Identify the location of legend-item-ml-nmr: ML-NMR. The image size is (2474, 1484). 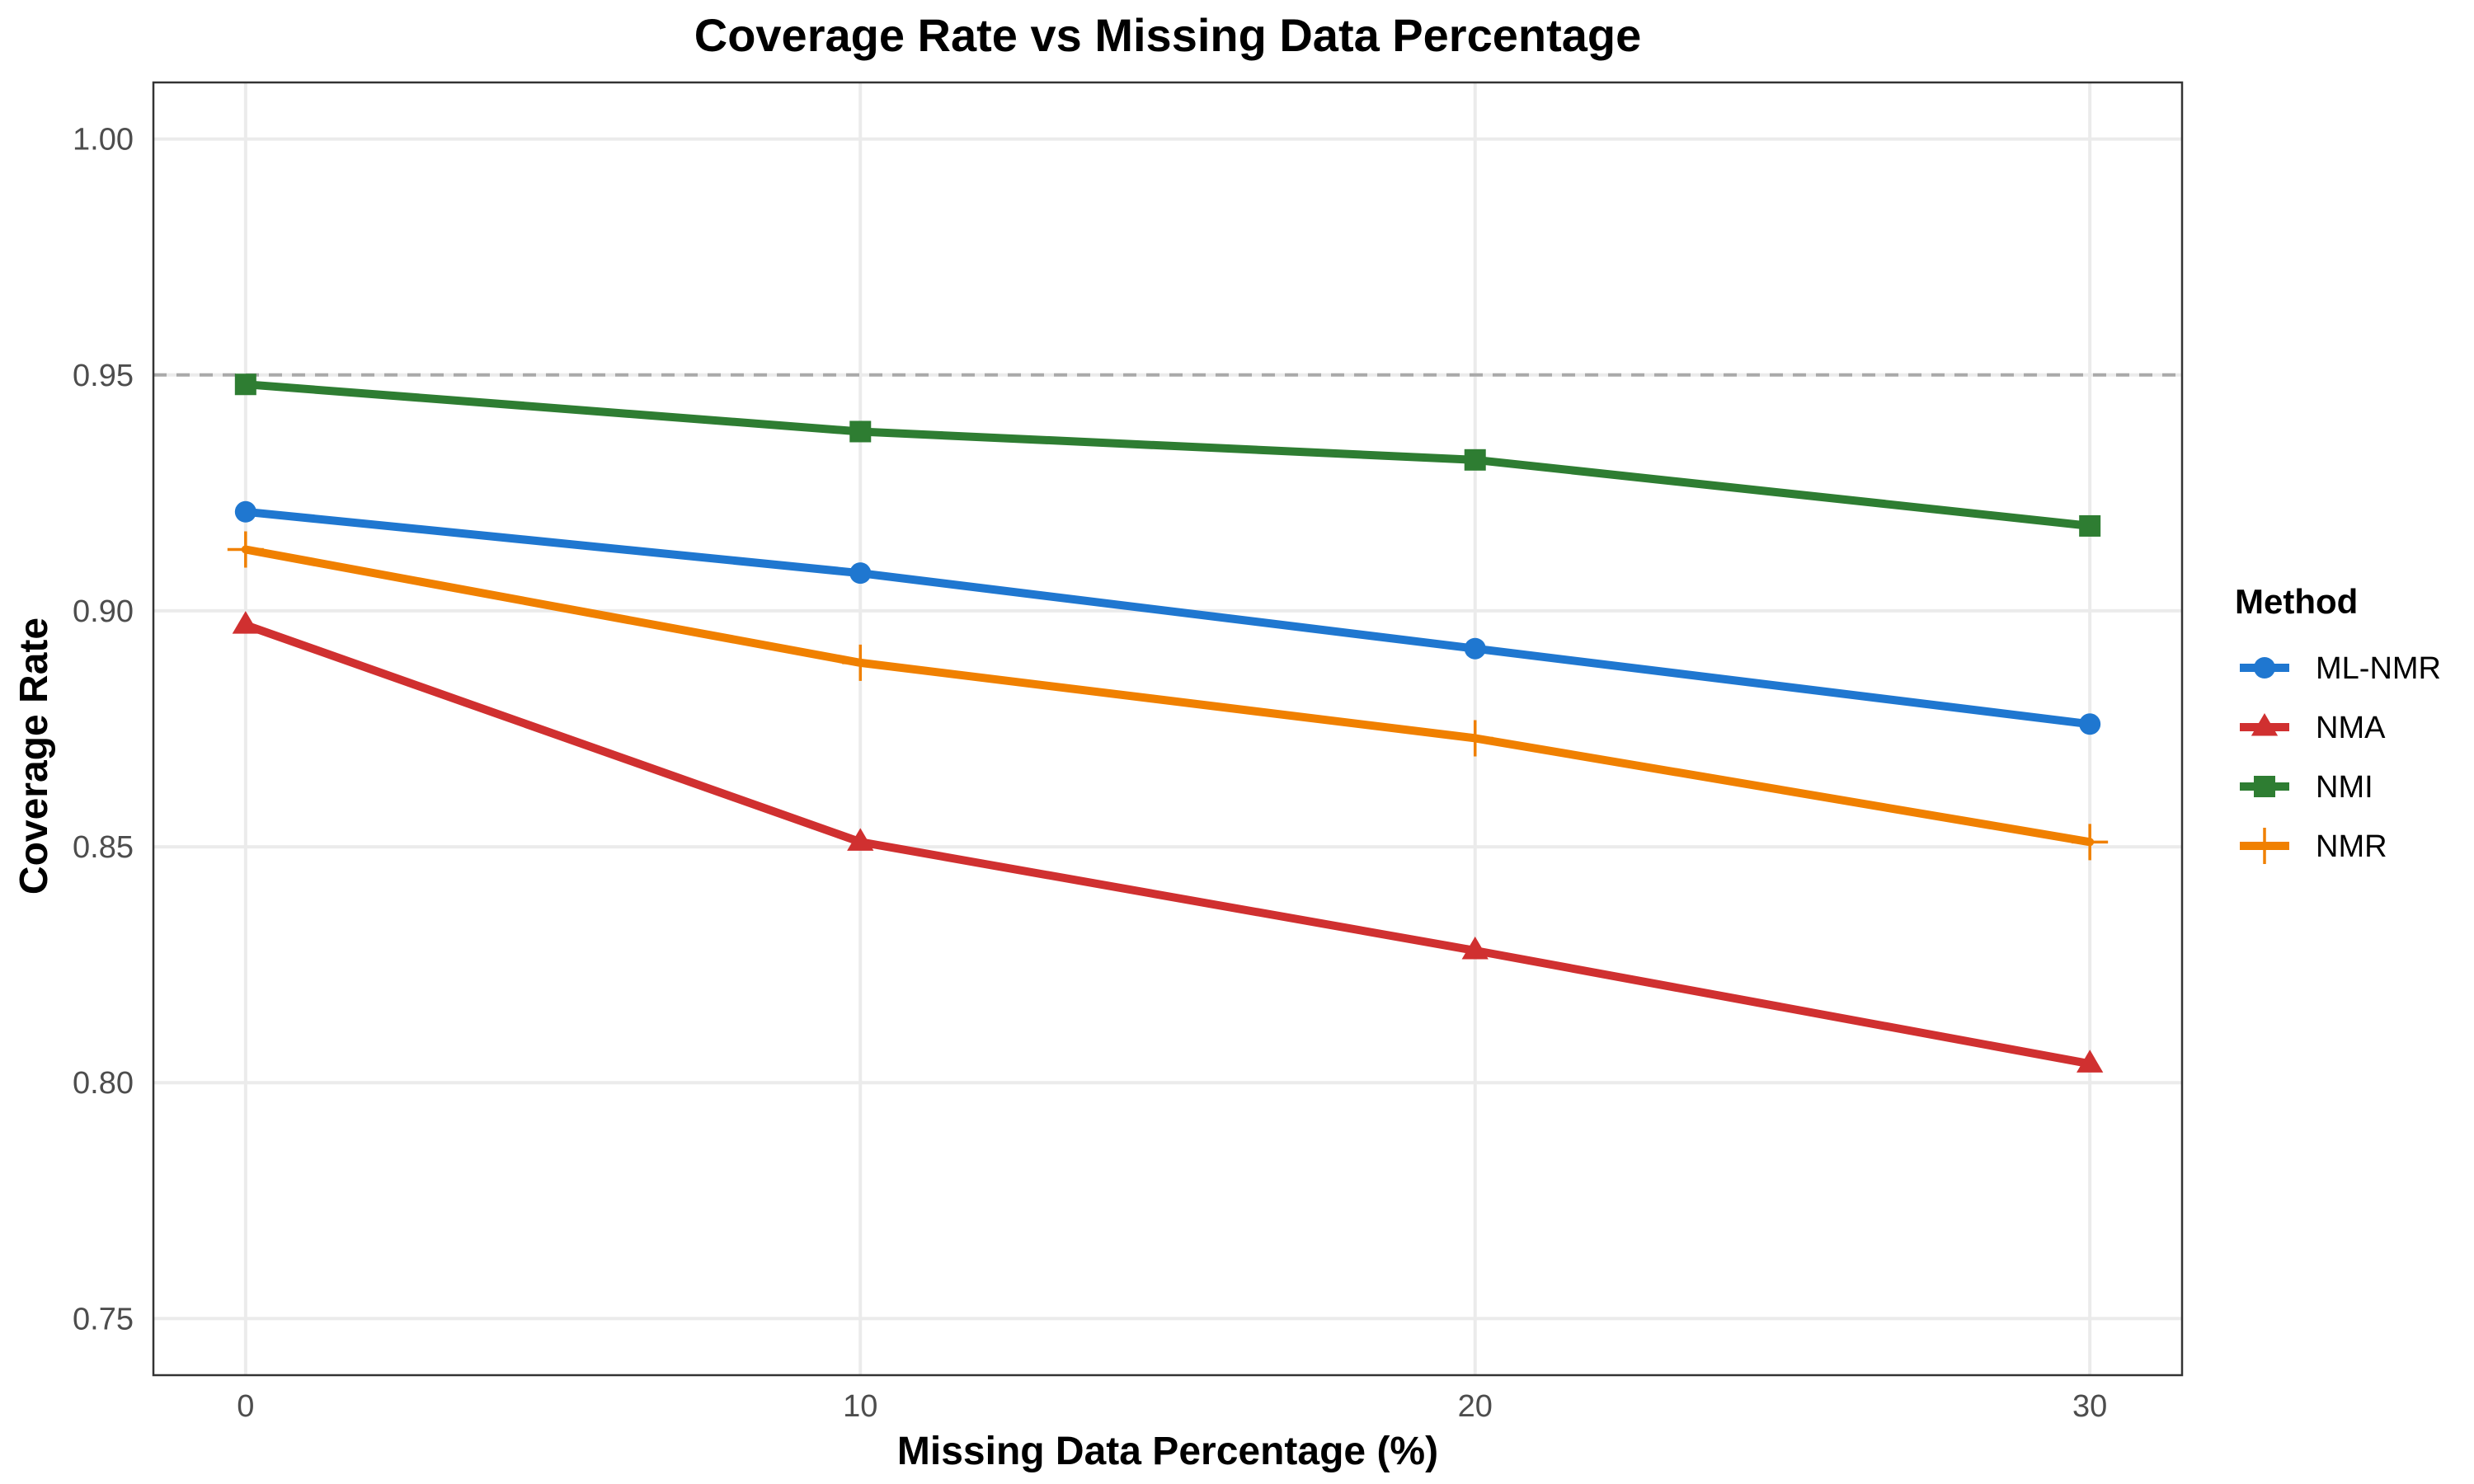
(2340, 668).